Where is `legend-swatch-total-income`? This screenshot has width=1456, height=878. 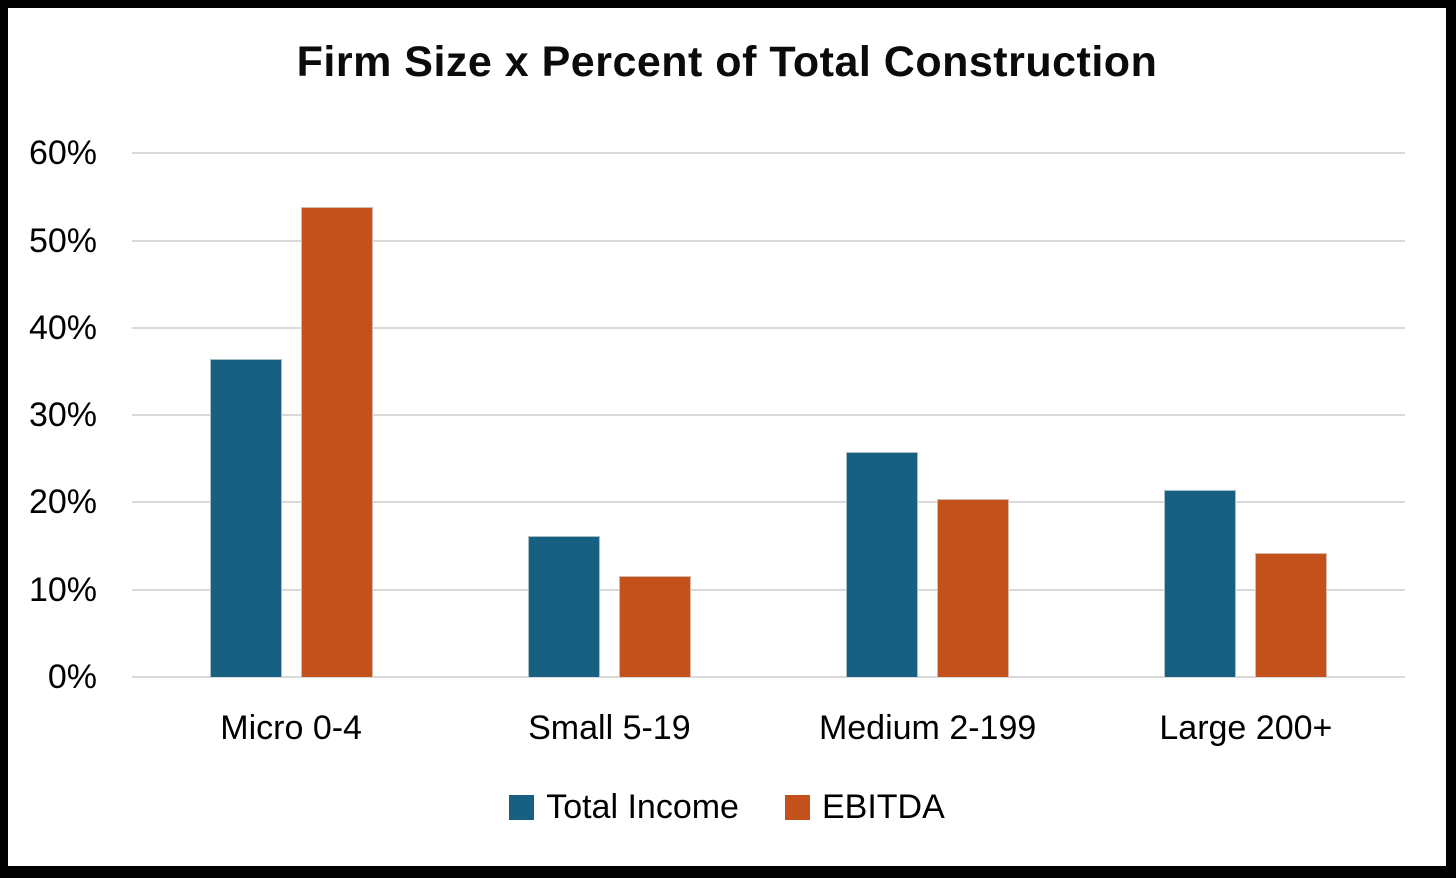
legend-swatch-total-income is located at coordinates (522, 807).